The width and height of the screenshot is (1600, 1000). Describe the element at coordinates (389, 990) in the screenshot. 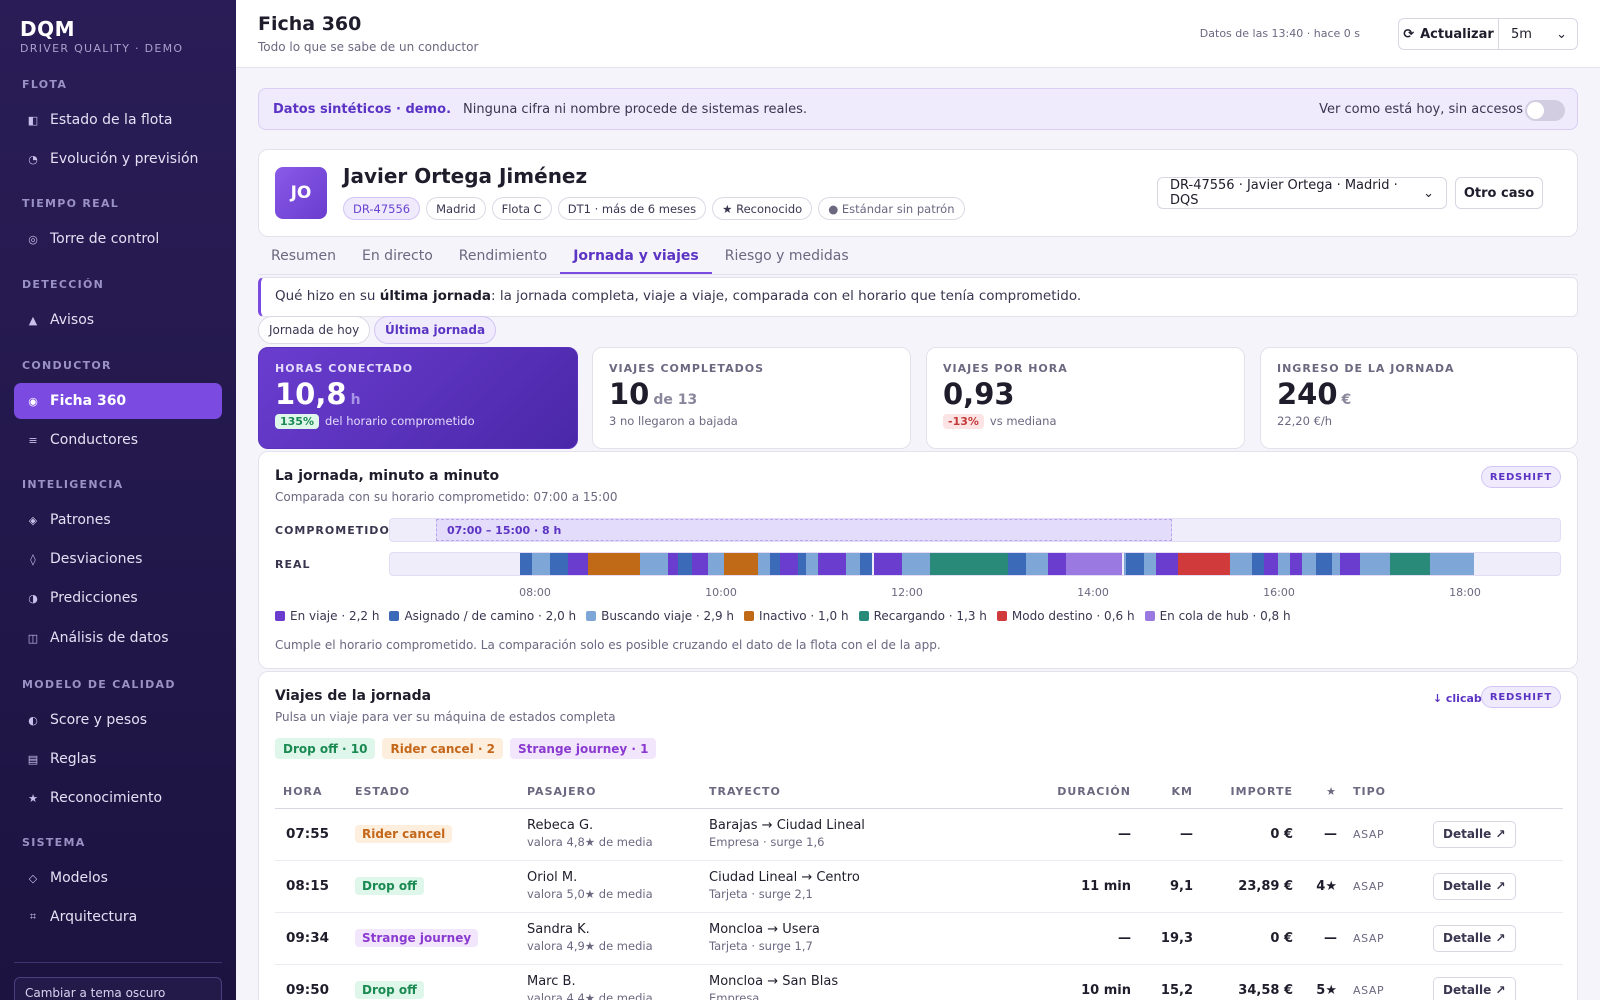

I see `status-badge: Drop off` at that location.